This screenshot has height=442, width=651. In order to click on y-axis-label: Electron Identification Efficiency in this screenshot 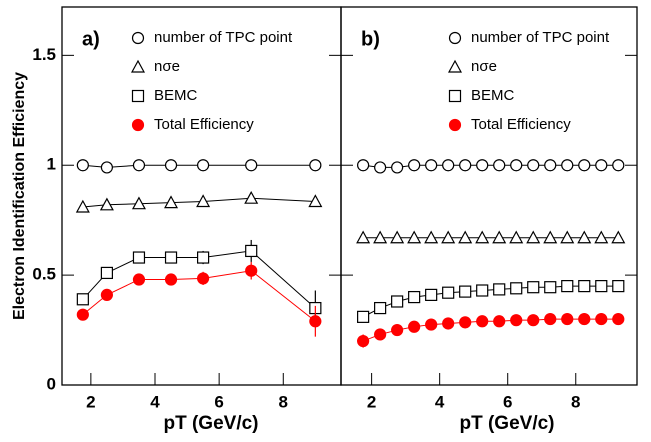, I will do `click(19, 196)`.